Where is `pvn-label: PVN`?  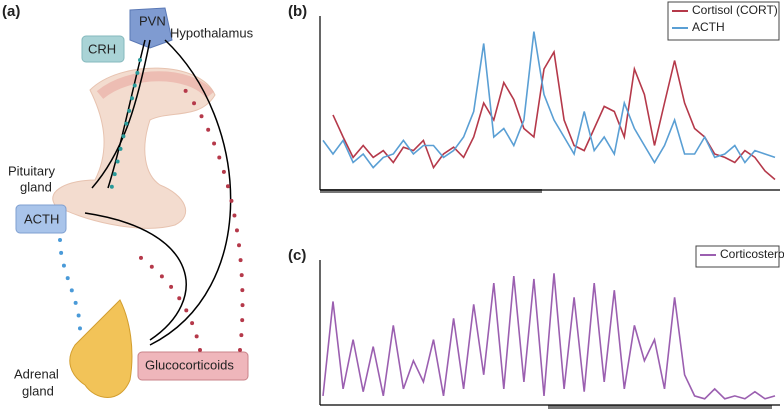
pvn-label: PVN is located at coordinates (152, 20).